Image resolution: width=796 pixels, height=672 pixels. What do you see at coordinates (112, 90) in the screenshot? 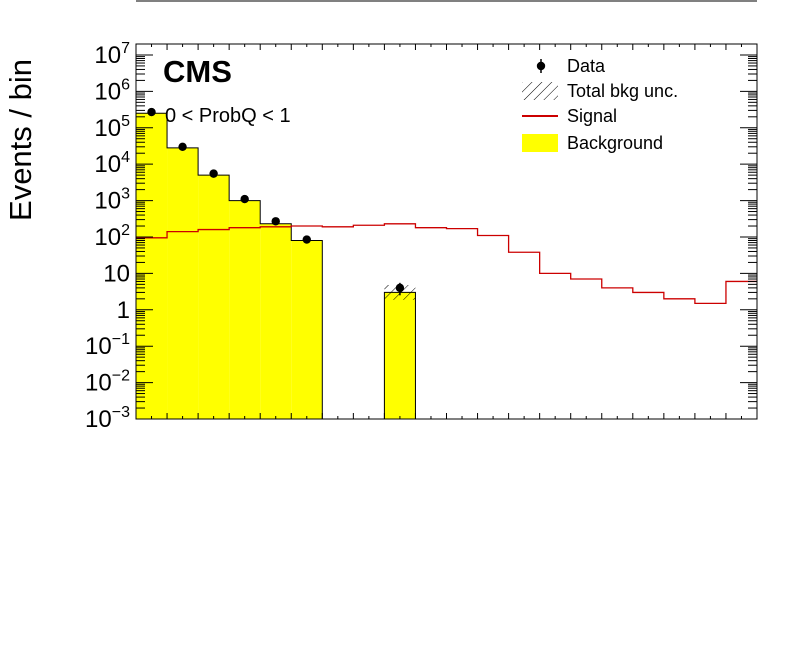
I see `y-tick-label: 10⁶` at bounding box center [112, 90].